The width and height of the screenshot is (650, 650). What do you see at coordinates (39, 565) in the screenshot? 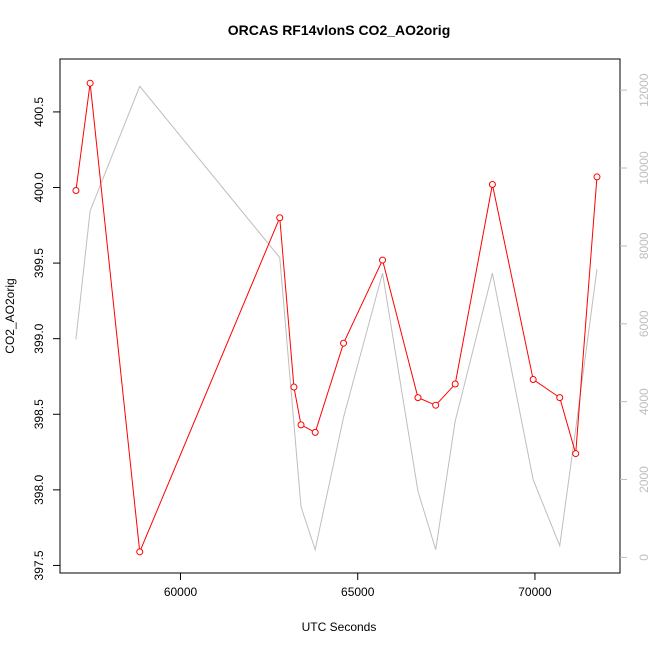
I see `y-tick-label: 397.5` at bounding box center [39, 565].